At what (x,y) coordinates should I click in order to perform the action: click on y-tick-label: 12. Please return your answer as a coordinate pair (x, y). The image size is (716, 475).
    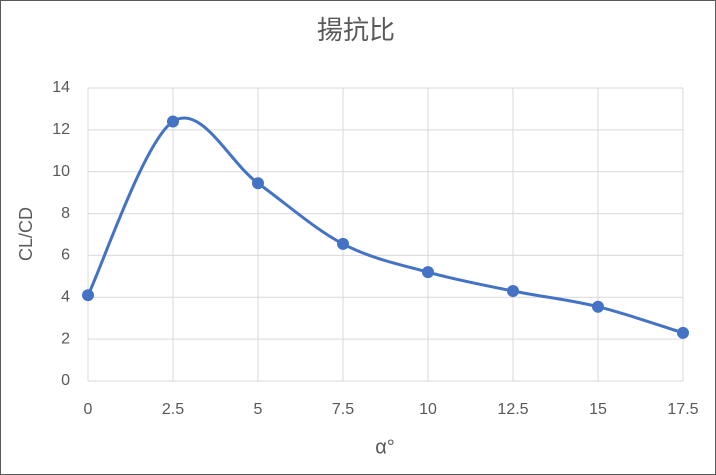
    Looking at the image, I should click on (61, 129).